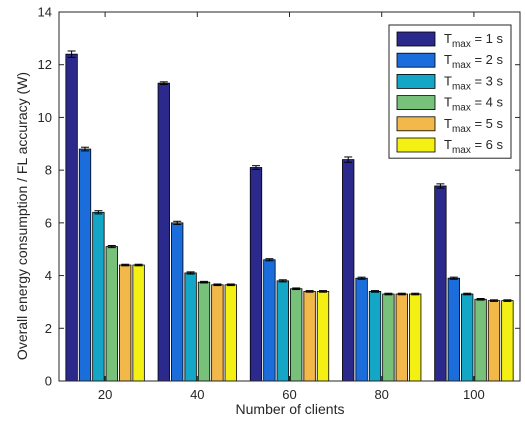  I want to click on x-tick-label: 100, so click(474, 394).